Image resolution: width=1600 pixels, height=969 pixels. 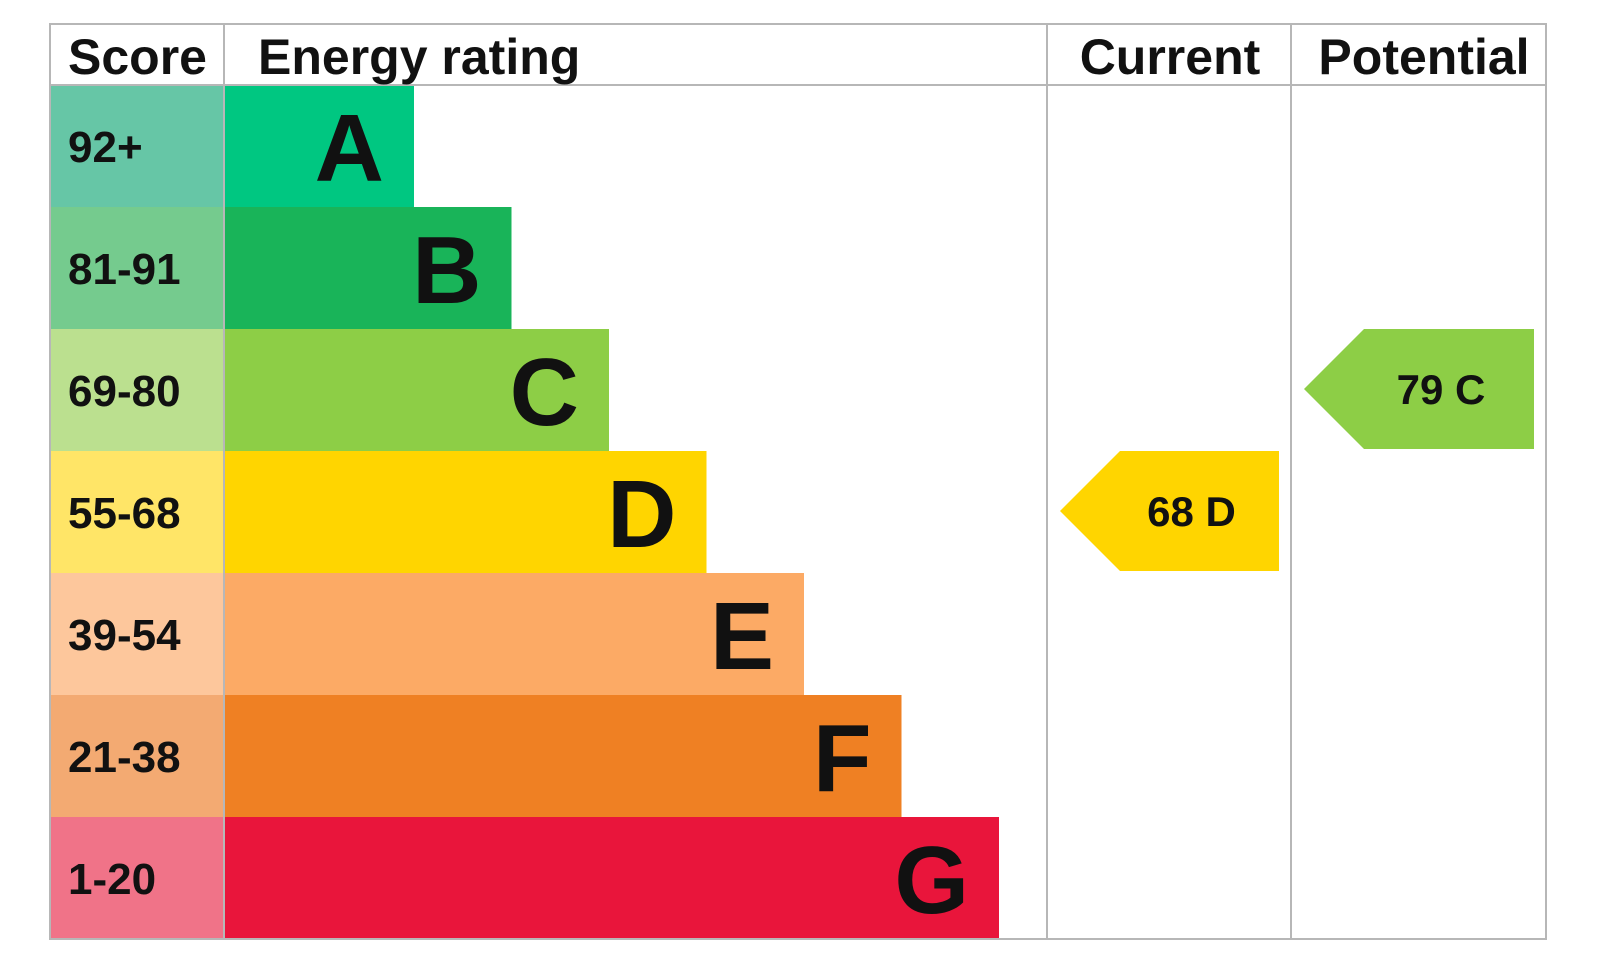 What do you see at coordinates (742, 636) in the screenshot?
I see `band-letter-e: E` at bounding box center [742, 636].